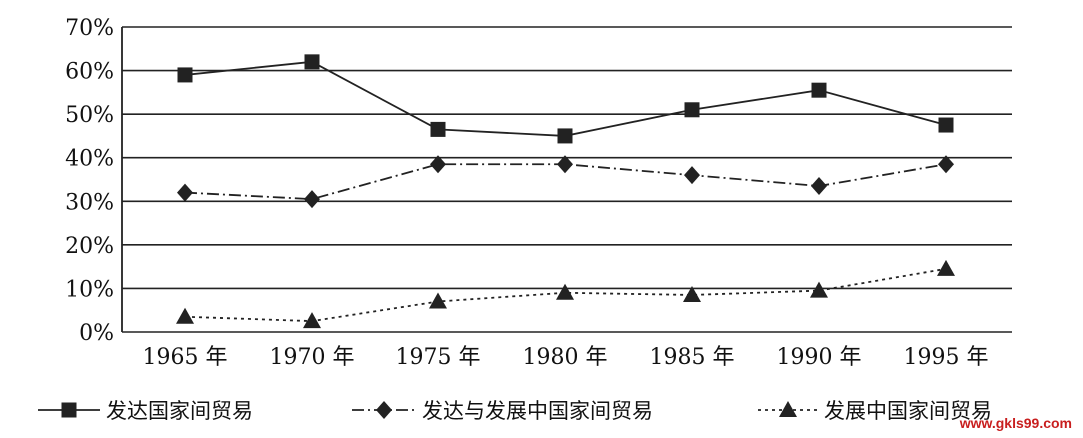 The width and height of the screenshot is (1083, 438). What do you see at coordinates (89, 246) in the screenshot?
I see `y-tick-label: 20%` at bounding box center [89, 246].